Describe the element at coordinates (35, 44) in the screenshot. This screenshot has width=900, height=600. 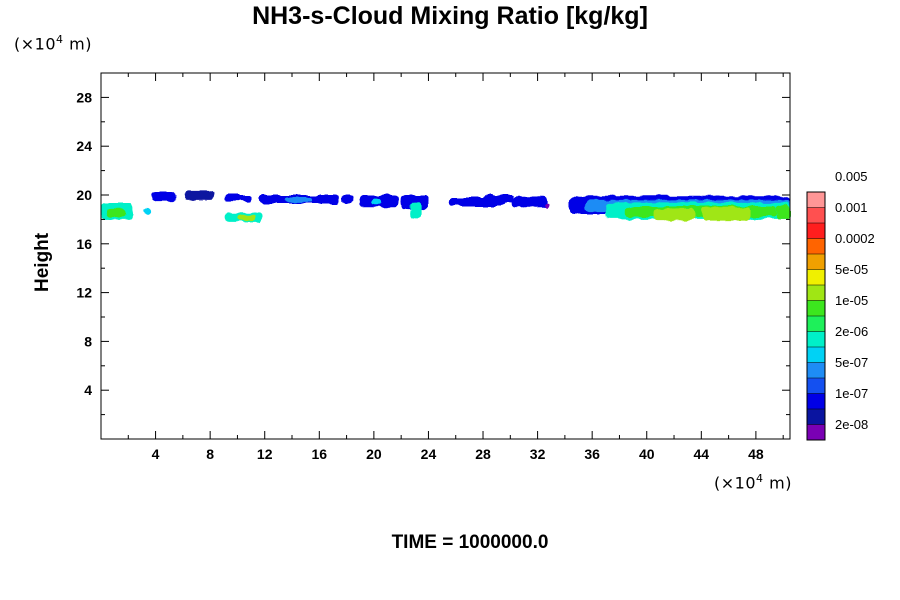
I see `y-unit-prefix: (×10` at that location.